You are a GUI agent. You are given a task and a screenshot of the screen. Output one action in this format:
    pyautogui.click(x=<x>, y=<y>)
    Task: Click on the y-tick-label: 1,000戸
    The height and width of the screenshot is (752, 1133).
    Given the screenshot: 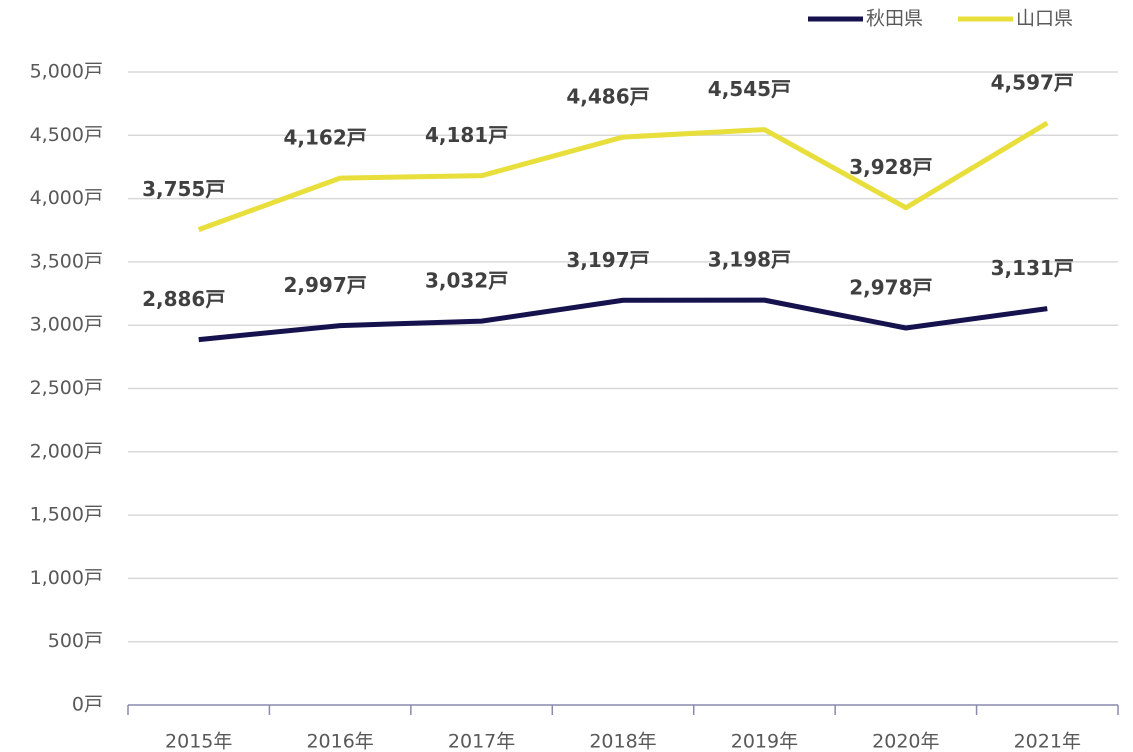 What is the action you would take?
    pyautogui.click(x=66, y=578)
    